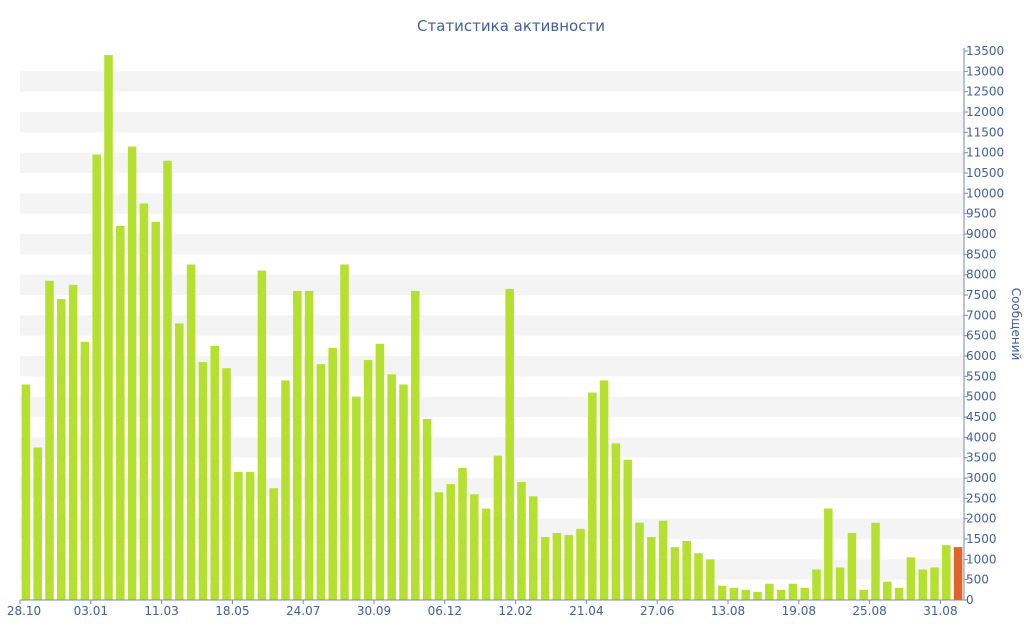  Describe the element at coordinates (981, 397) in the screenshot. I see `y-tick-label: 5000` at that location.